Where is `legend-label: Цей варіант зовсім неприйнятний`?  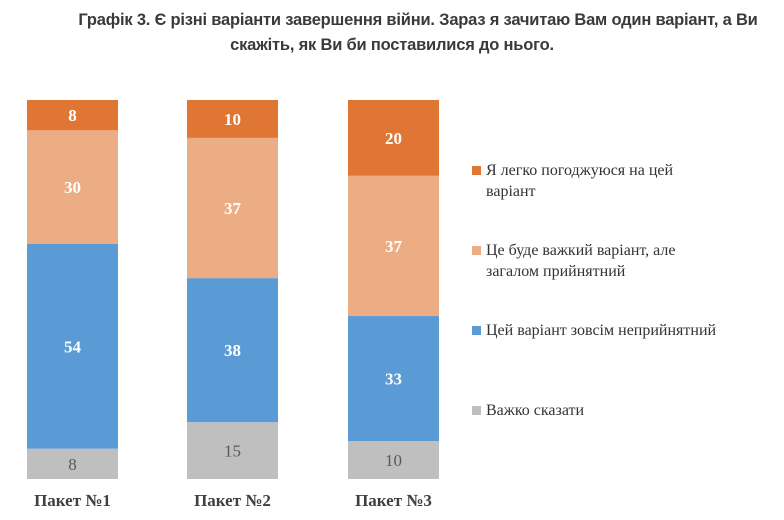
legend-label: Цей варіант зовсім неприйнятний is located at coordinates (601, 330).